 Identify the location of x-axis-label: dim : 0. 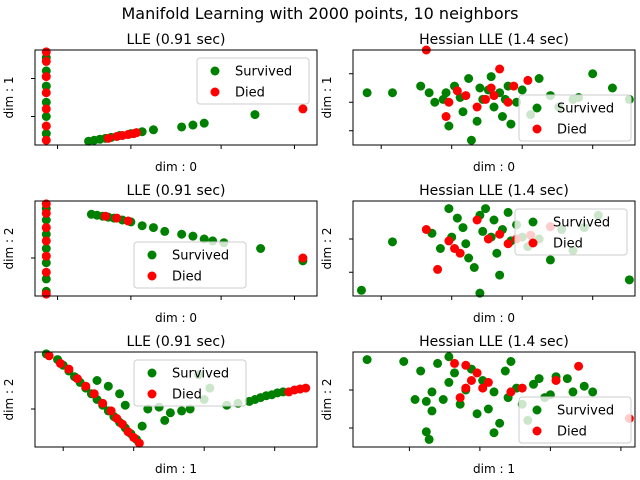
(494, 167).